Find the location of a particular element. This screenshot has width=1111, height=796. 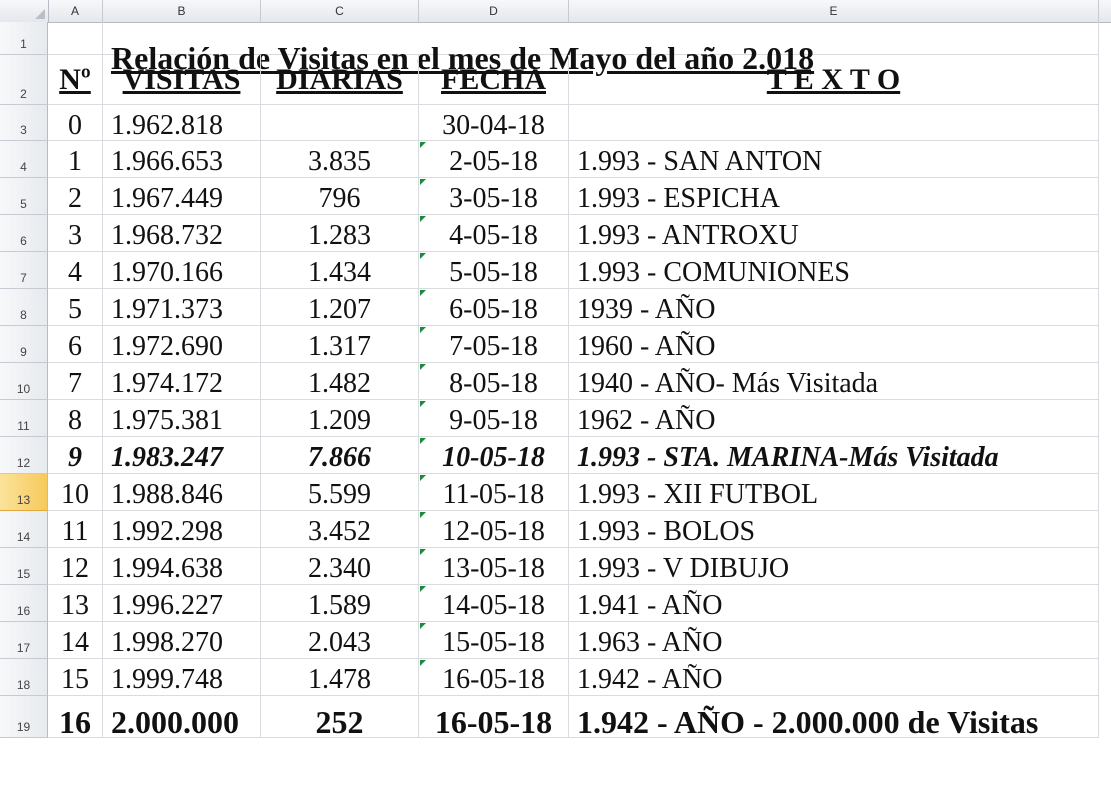

cell-texto: 1.993 - SAN ANTON is located at coordinates (834, 159).